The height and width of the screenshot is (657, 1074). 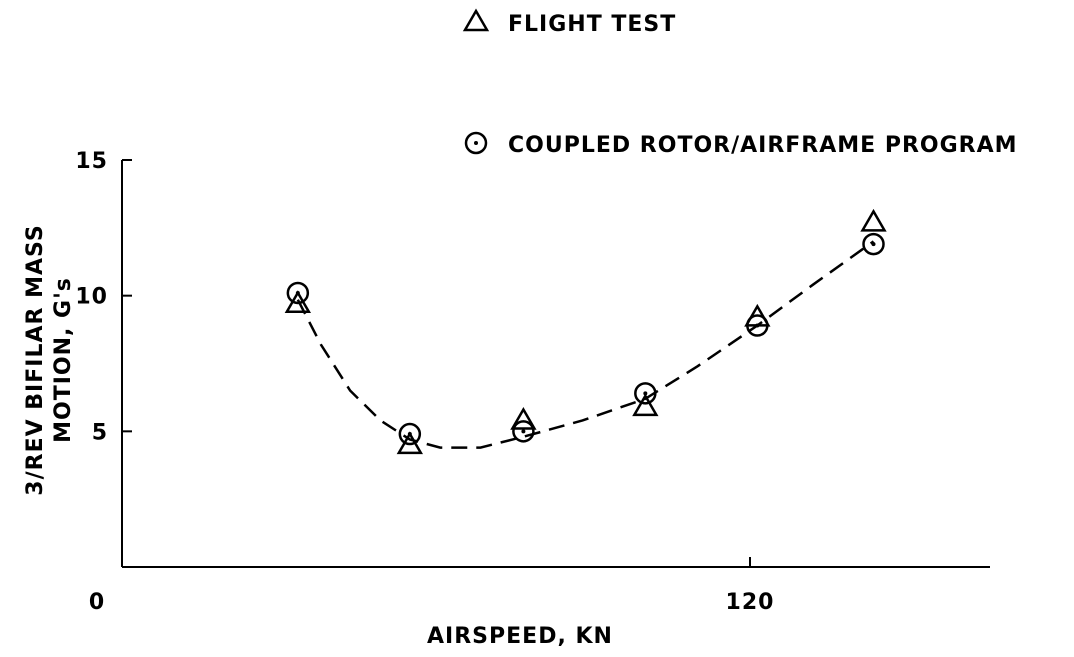 What do you see at coordinates (63, 360) in the screenshot?
I see `y-axis-label: MOTION, G's` at bounding box center [63, 360].